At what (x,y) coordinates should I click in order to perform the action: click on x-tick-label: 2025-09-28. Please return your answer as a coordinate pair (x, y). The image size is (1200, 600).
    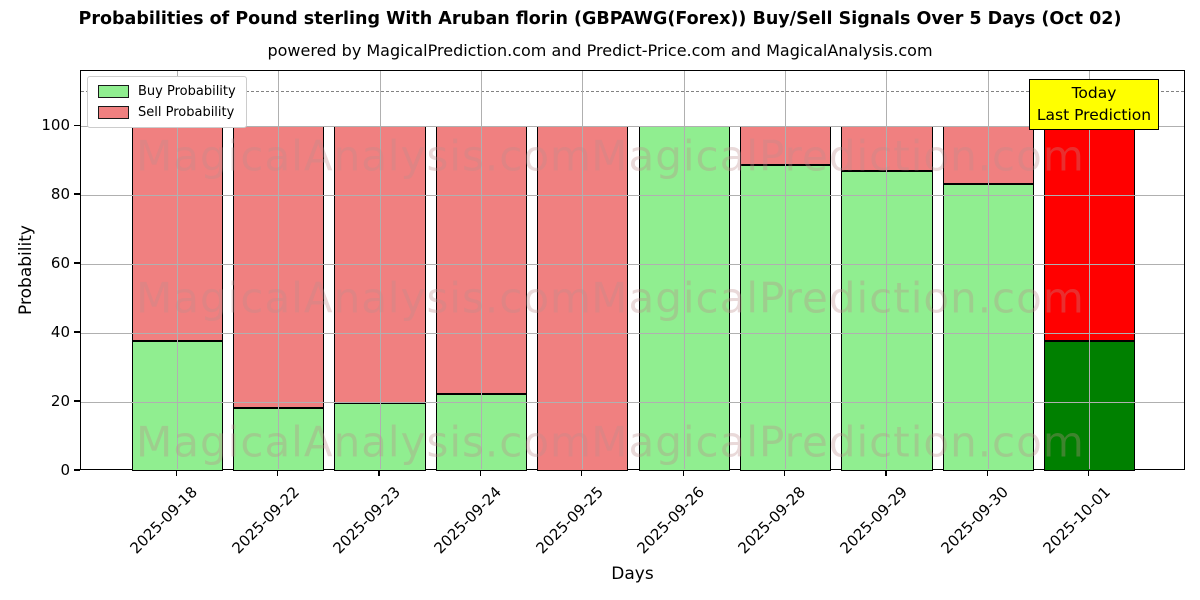
    Looking at the image, I should click on (772, 520).